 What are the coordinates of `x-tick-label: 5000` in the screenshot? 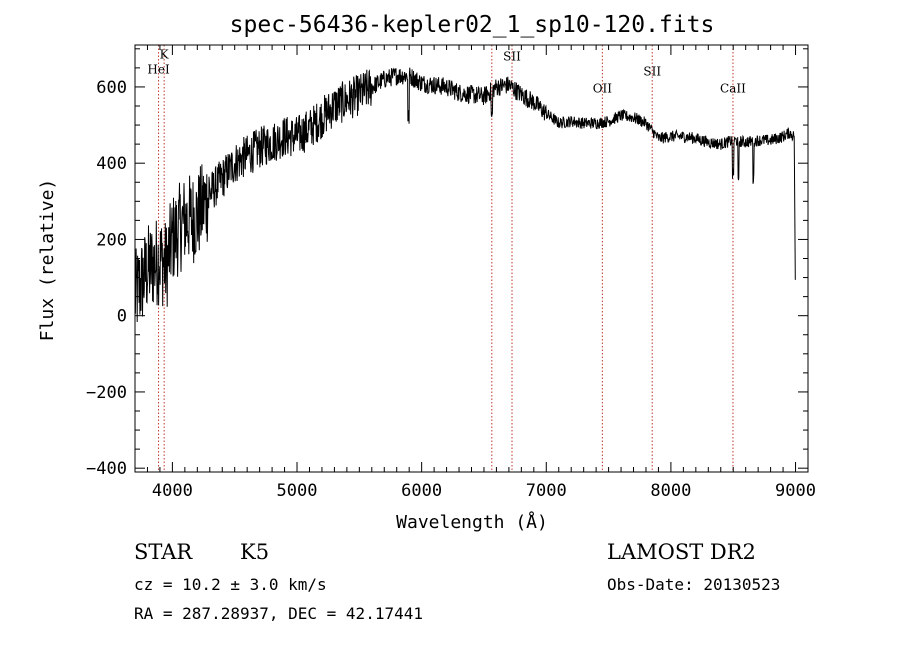 It's located at (297, 491).